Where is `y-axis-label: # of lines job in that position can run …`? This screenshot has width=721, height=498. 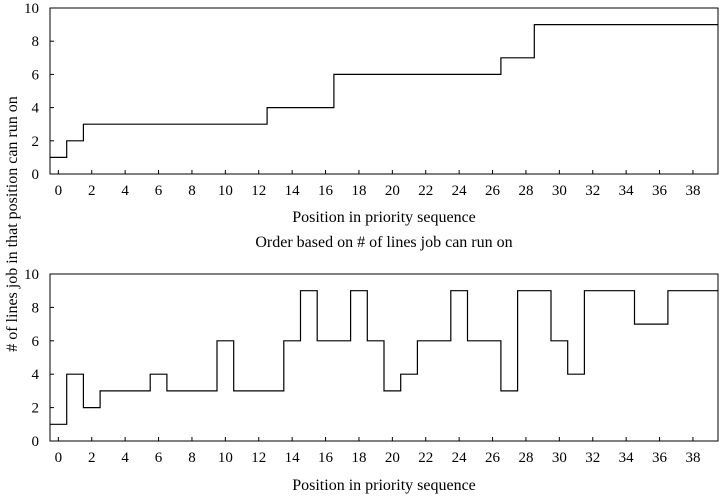
y-axis-label: # of lines job in that position can run … is located at coordinates (12, 224).